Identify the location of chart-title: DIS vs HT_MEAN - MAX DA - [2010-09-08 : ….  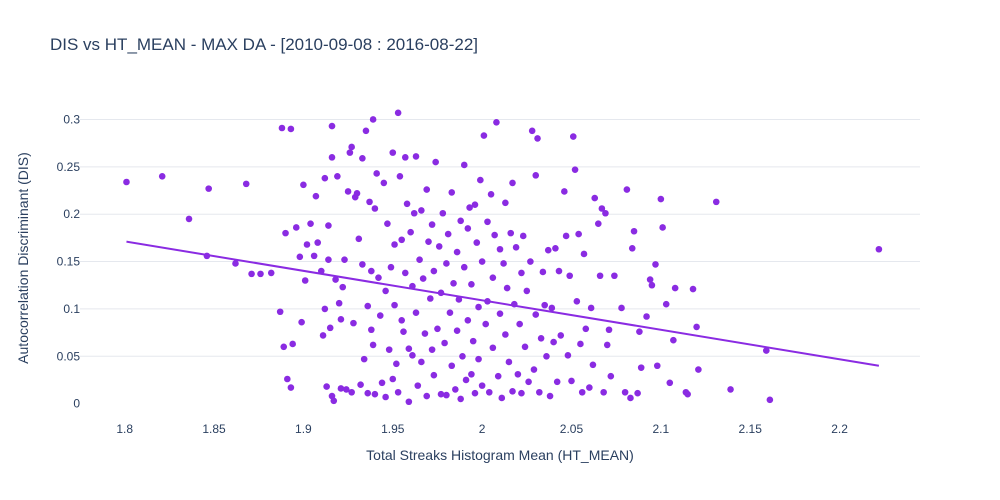
(264, 44).